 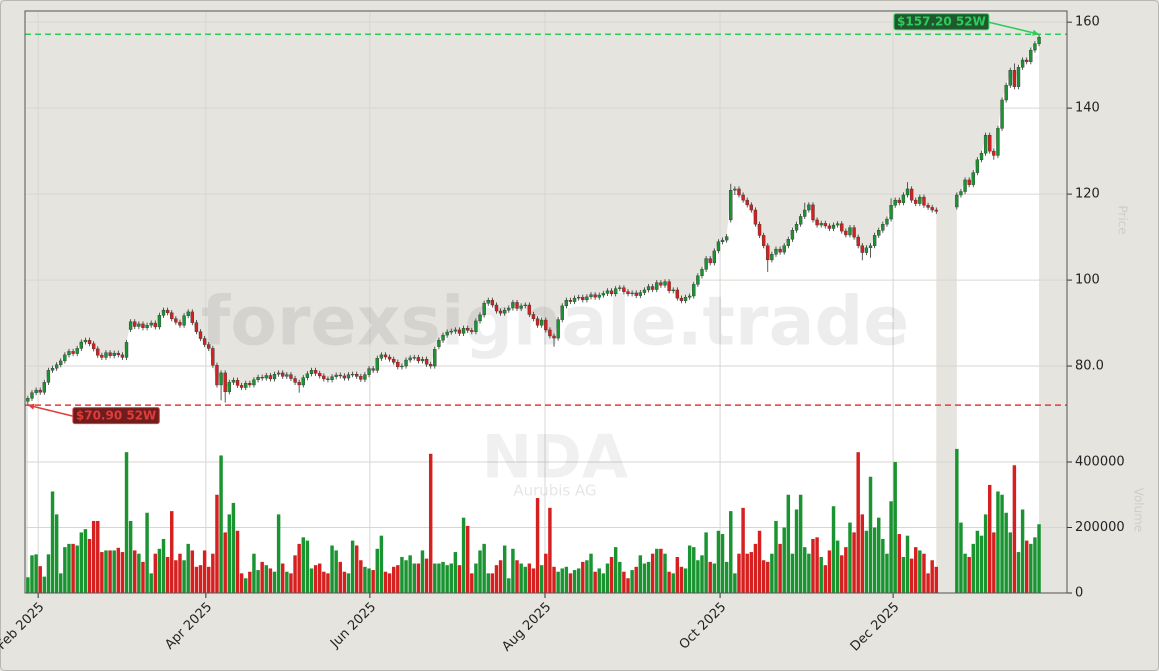 What do you see at coordinates (1100, 461) in the screenshot?
I see `y2-tick-label: 400000` at bounding box center [1100, 461].